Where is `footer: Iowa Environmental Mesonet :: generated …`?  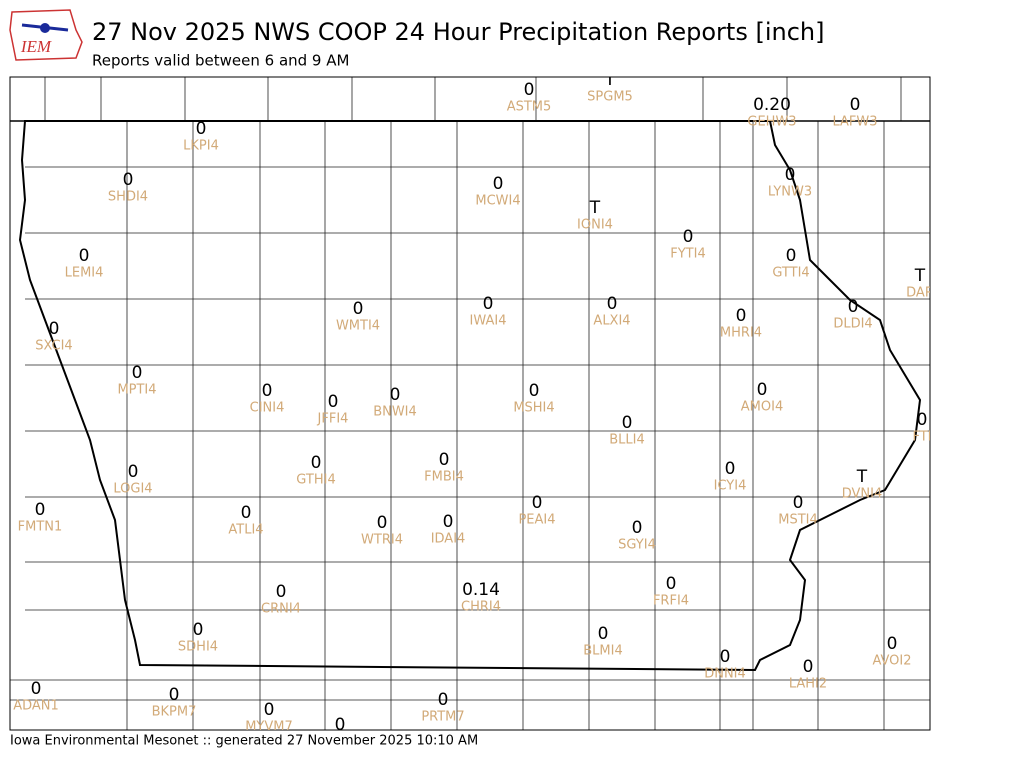 footer: Iowa Environmental Mesonet :: generated … is located at coordinates (244, 741).